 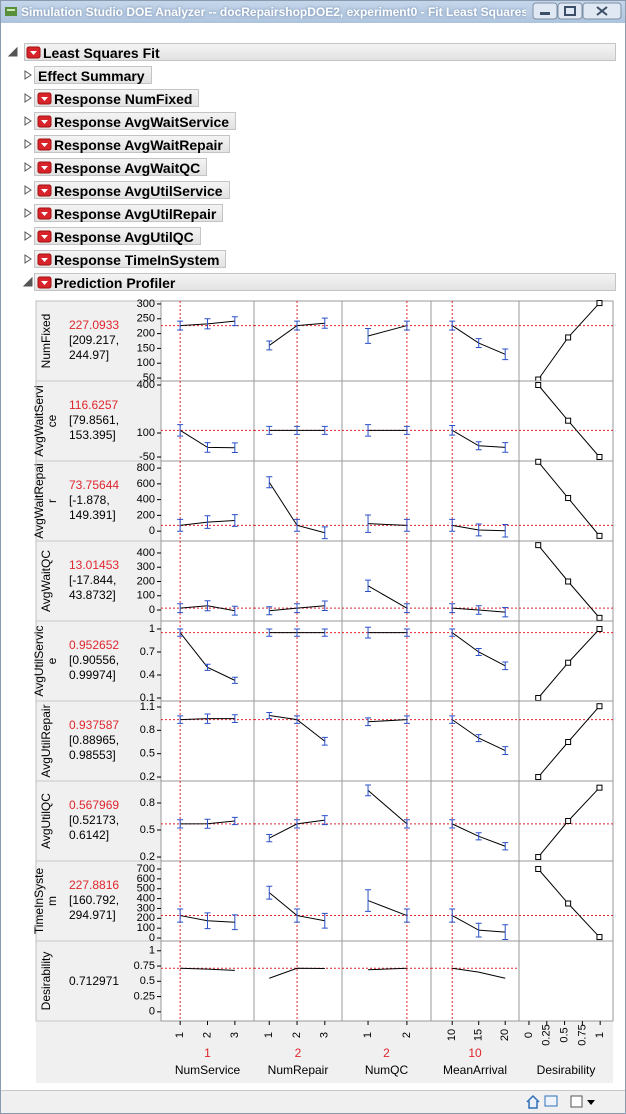 I want to click on response-confidence-interval: [0.88965, 0.98553], so click(x=94, y=747).